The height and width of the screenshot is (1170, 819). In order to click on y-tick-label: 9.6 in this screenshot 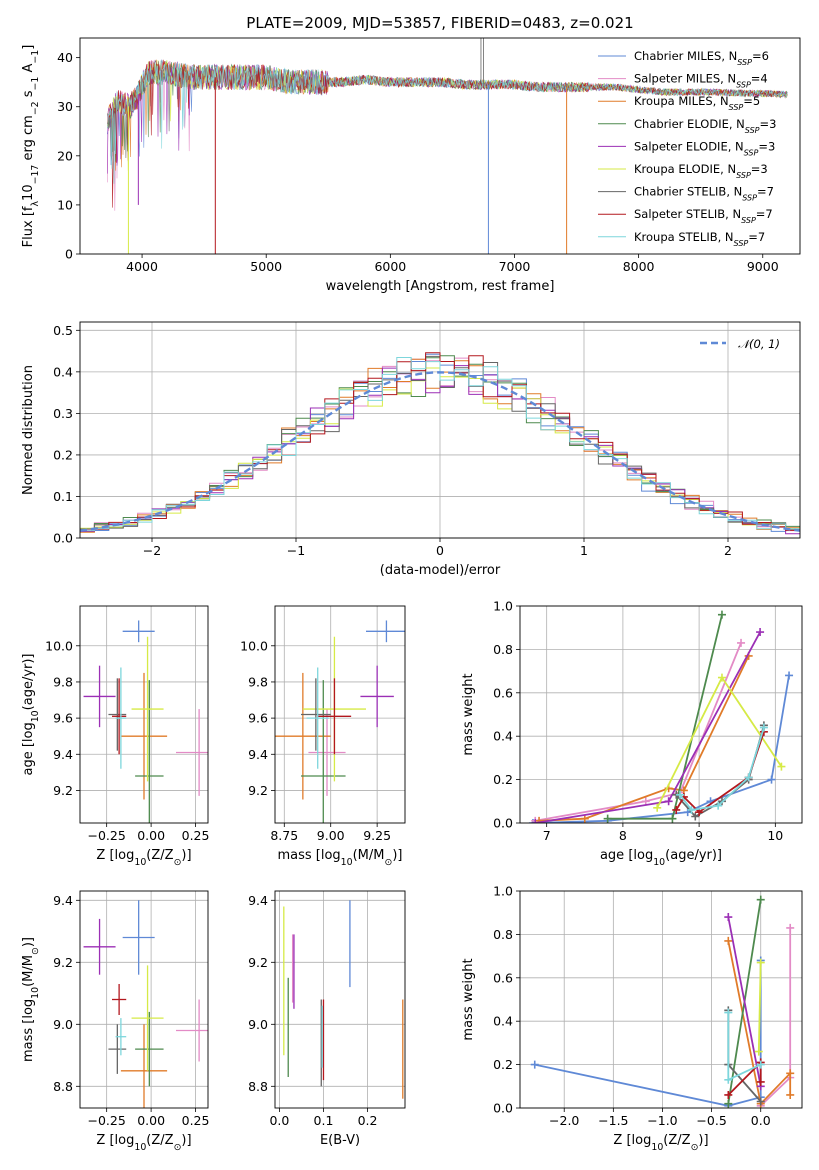, I will do `click(63, 718)`.